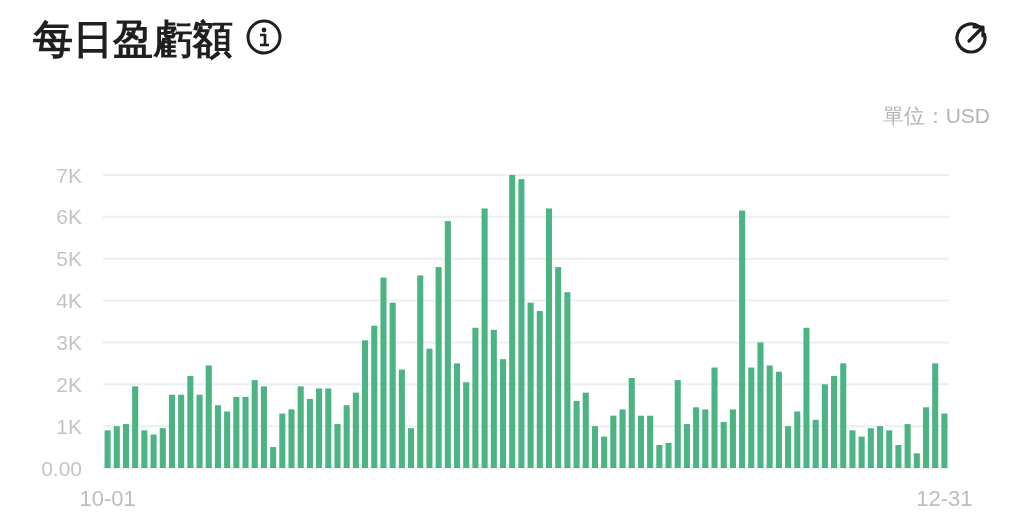  Describe the element at coordinates (69, 384) in the screenshot. I see `y-tick-label: 2K` at that location.